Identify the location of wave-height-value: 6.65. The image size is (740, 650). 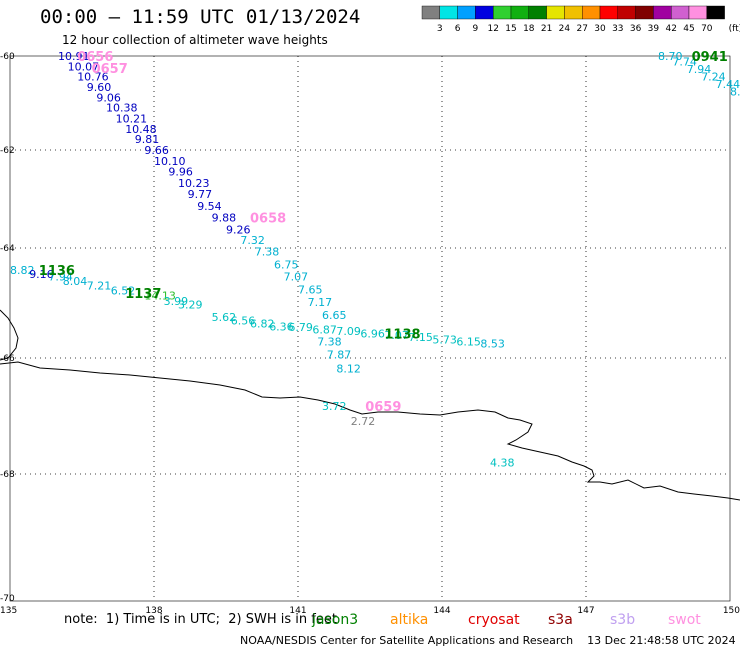
(334, 315).